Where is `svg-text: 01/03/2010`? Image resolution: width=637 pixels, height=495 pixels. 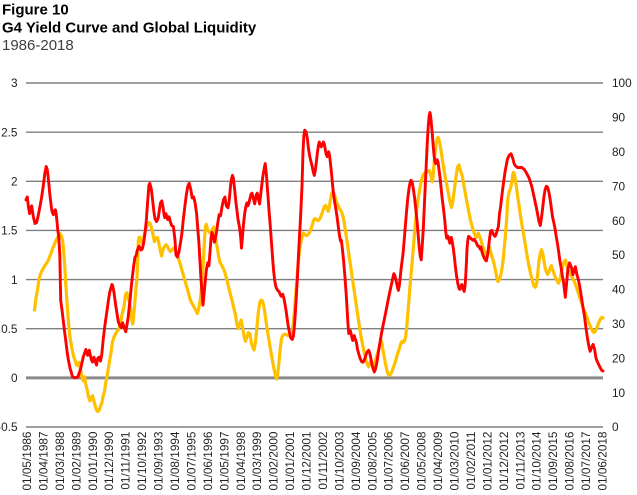 svg-text: 01/03/2010 is located at coordinates (455, 460).